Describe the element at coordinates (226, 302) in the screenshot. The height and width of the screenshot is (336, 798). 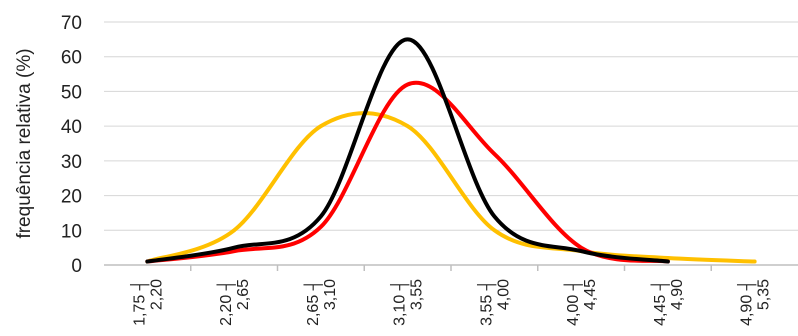
I see `x-tick-label-lower: 2,20 ┤` at that location.